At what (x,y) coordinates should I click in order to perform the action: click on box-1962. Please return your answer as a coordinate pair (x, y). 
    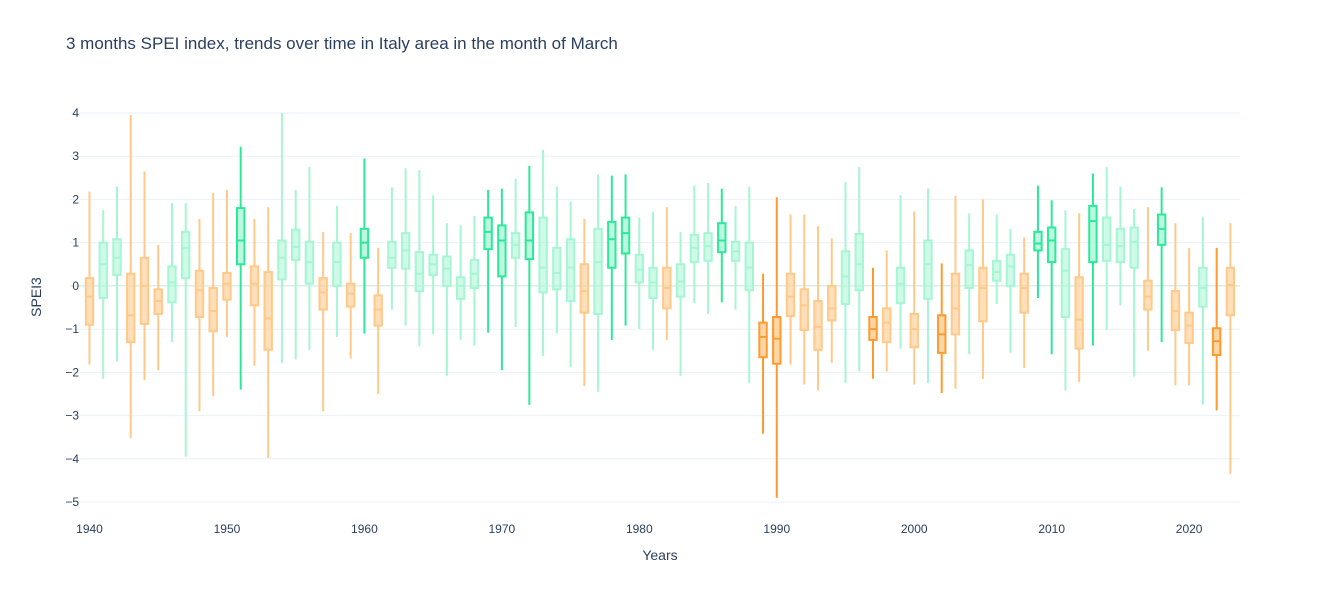
    Looking at the image, I should click on (392, 248).